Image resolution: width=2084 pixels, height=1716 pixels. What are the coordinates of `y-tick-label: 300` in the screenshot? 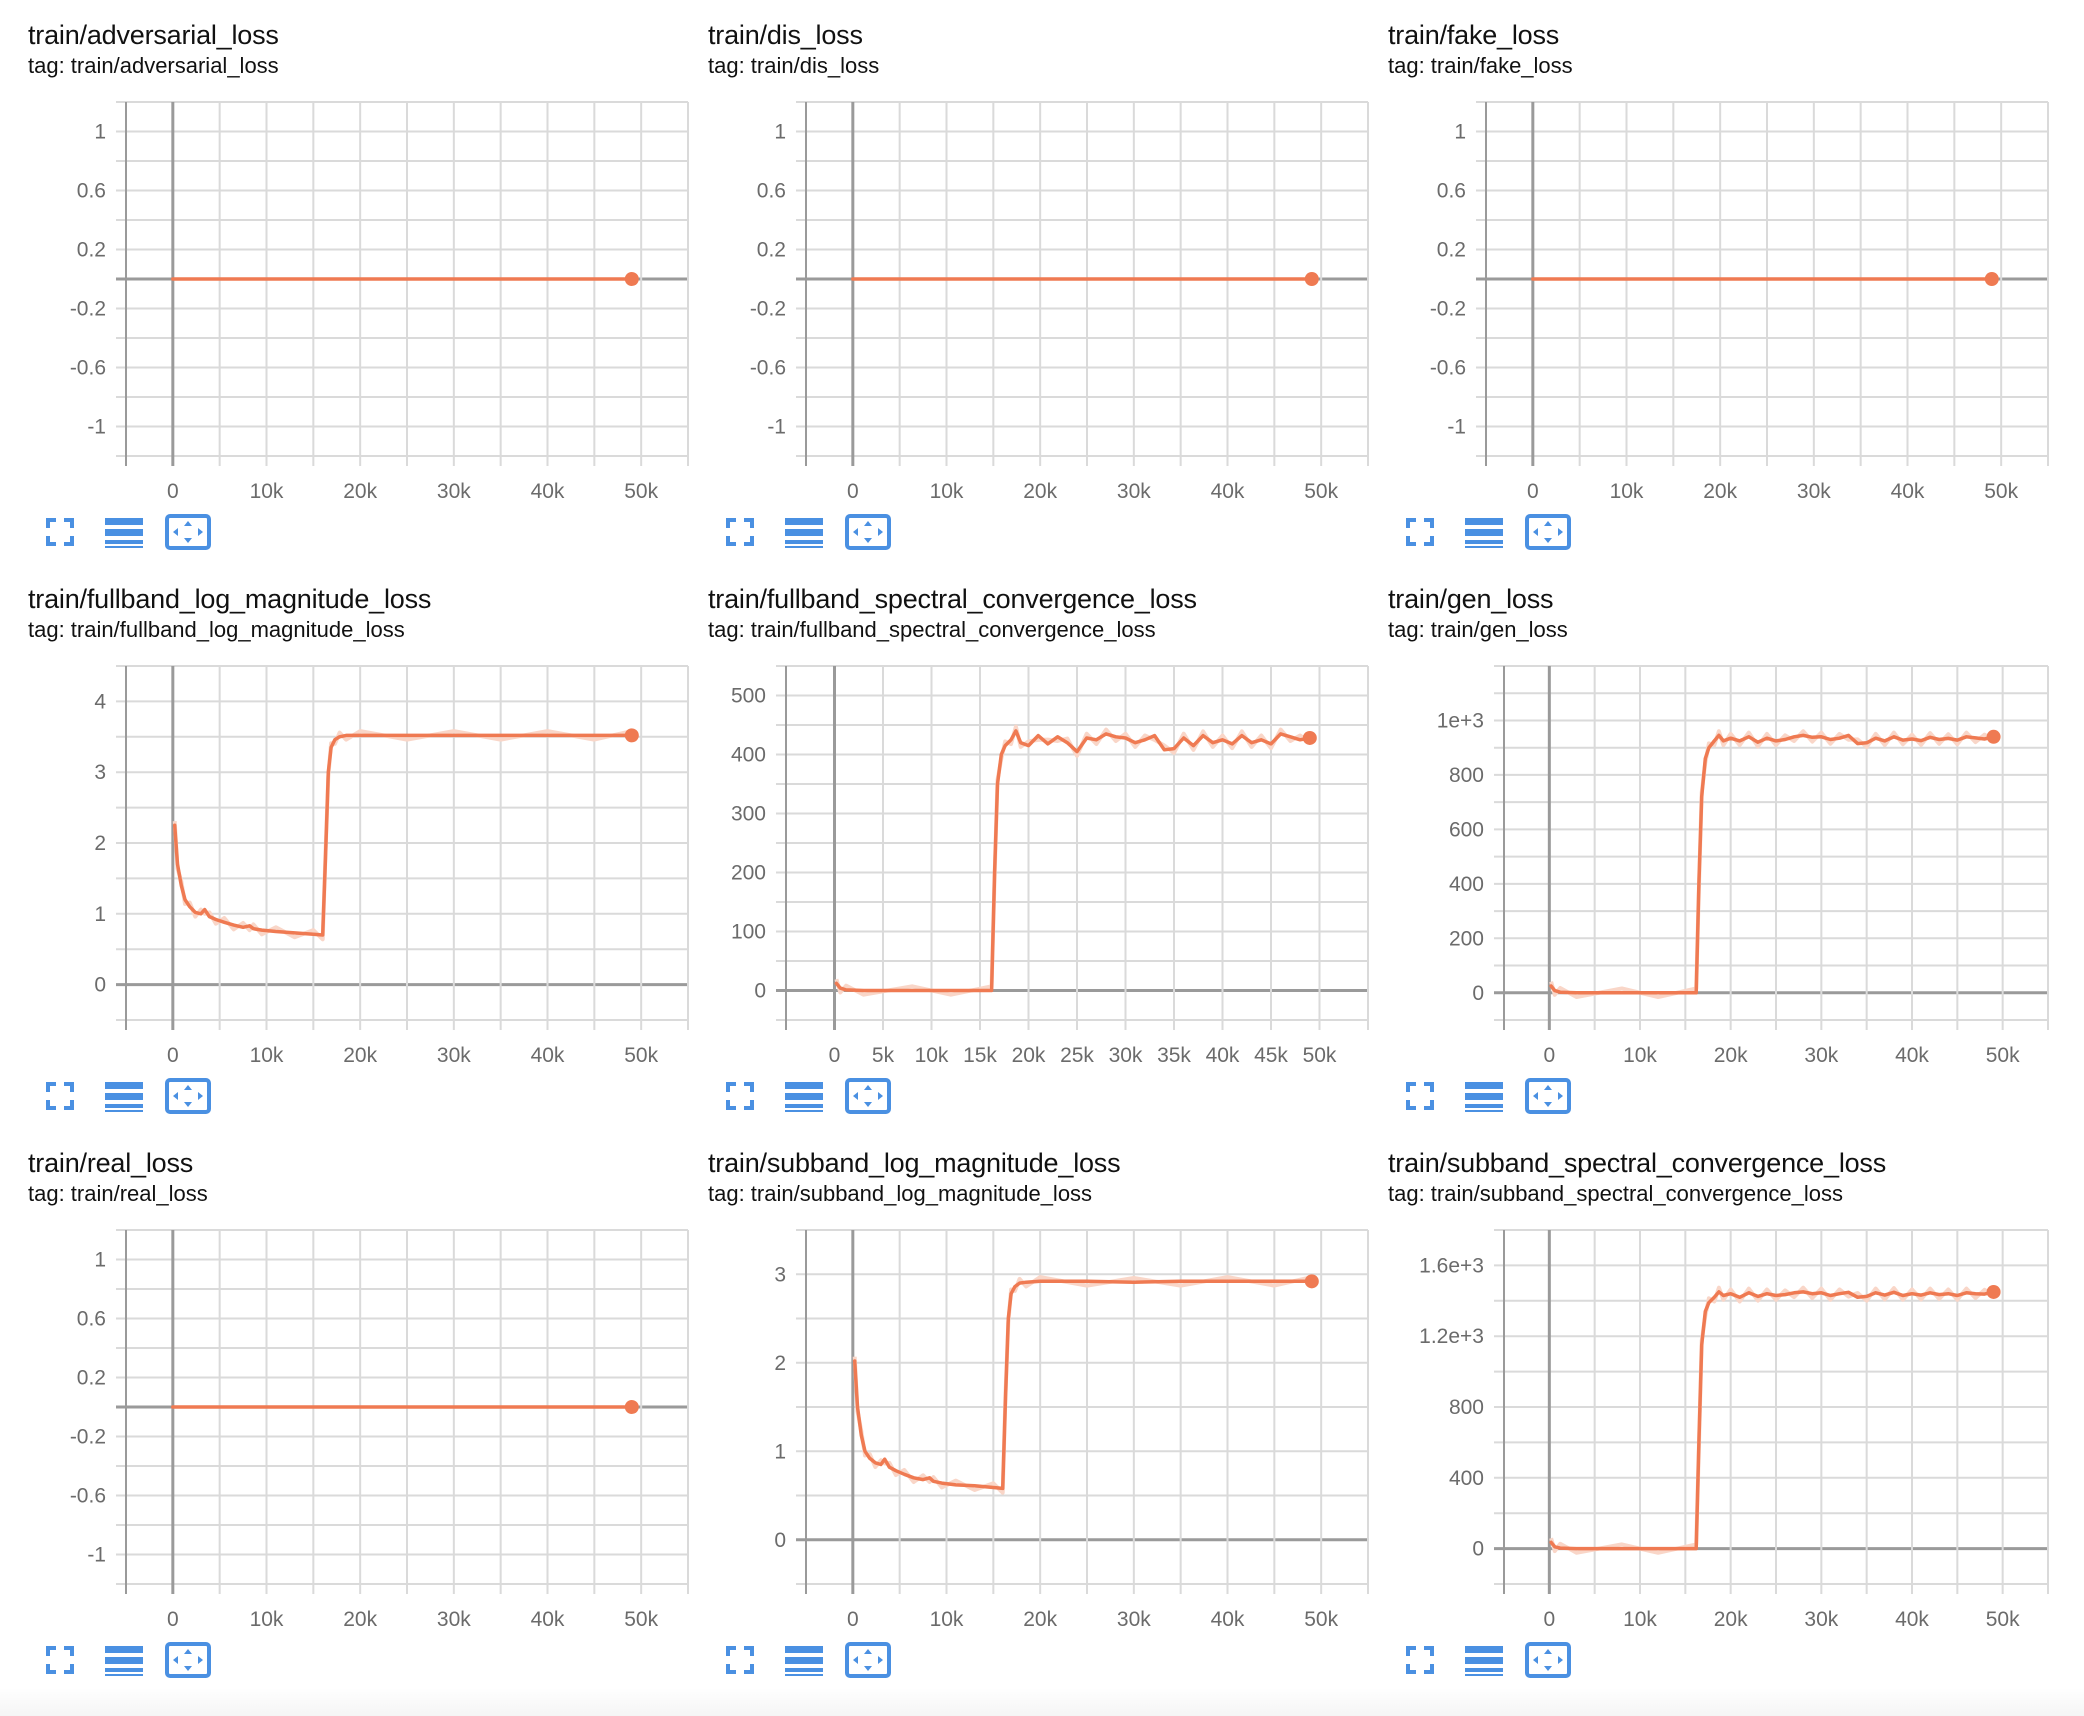 It's located at (748, 814).